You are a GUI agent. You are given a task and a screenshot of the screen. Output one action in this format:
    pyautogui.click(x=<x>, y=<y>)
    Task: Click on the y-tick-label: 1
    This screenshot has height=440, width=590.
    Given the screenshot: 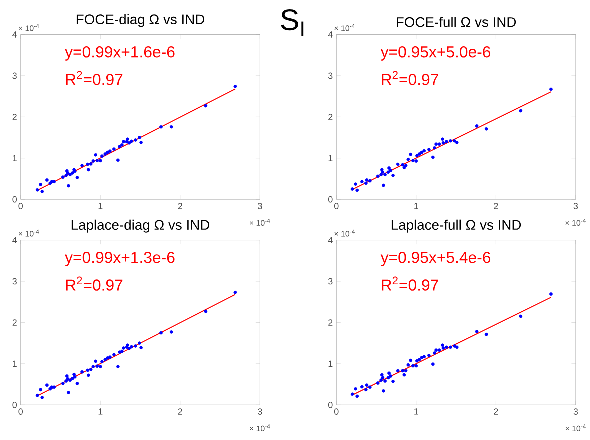 What is the action you would take?
    pyautogui.click(x=15, y=364)
    